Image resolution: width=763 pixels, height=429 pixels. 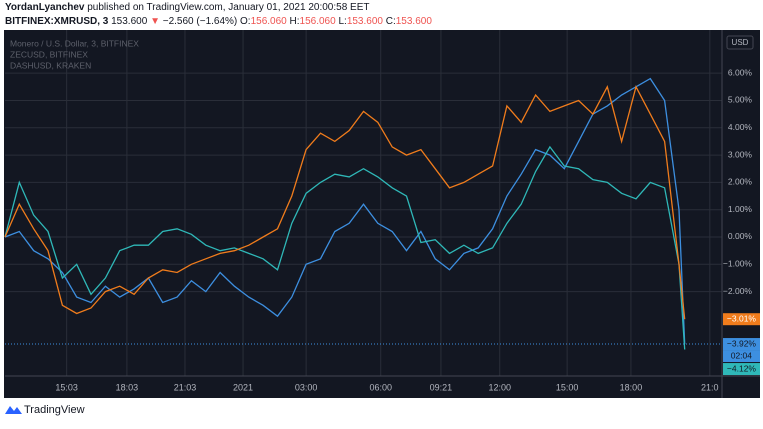 I want to click on countdown-box, so click(x=741, y=356).